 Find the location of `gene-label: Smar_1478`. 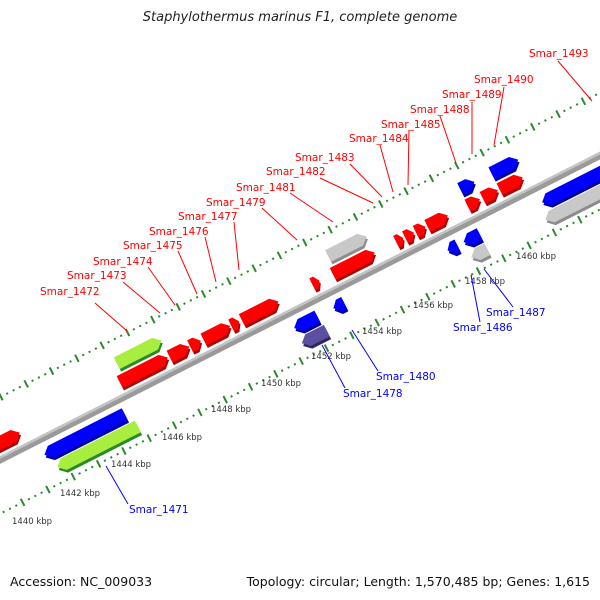

gene-label: Smar_1478 is located at coordinates (373, 394).